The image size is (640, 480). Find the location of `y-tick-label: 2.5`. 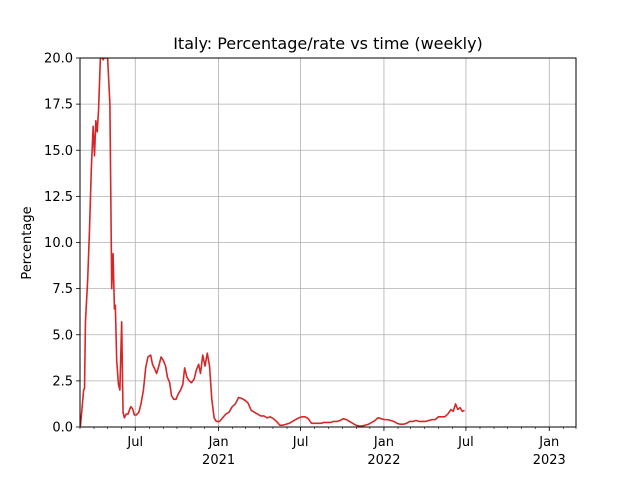

y-tick-label: 2.5 is located at coordinates (62, 381).